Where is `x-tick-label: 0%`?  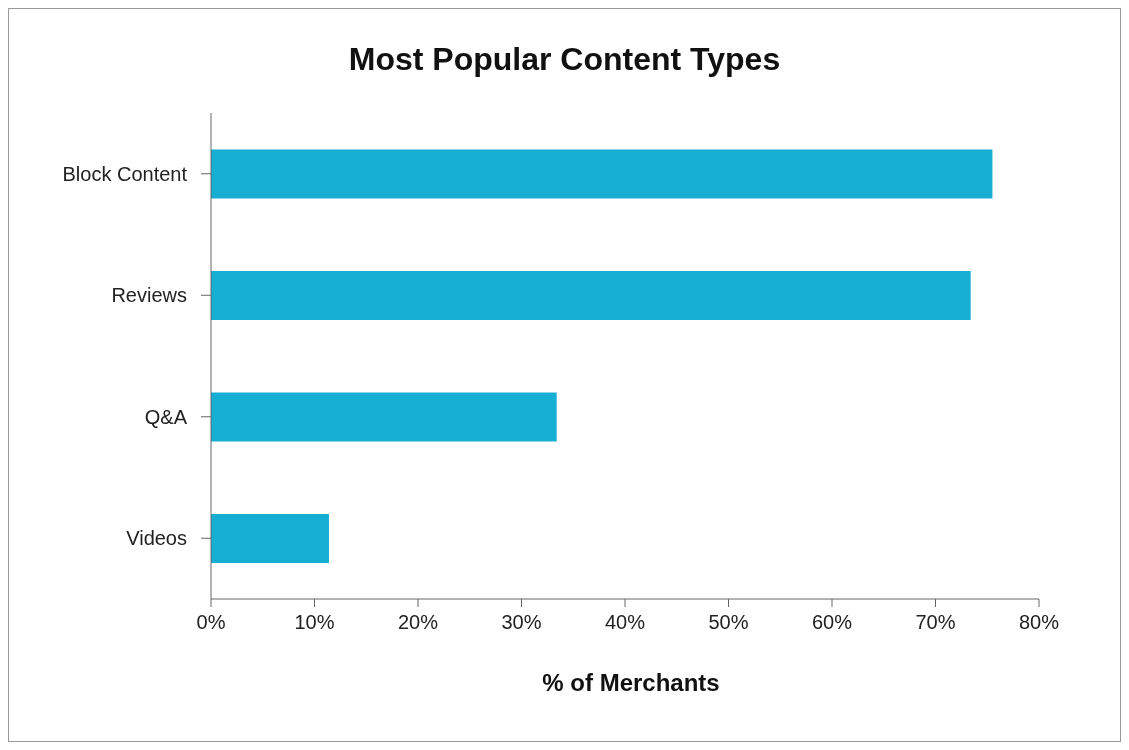 x-tick-label: 0% is located at coordinates (211, 622).